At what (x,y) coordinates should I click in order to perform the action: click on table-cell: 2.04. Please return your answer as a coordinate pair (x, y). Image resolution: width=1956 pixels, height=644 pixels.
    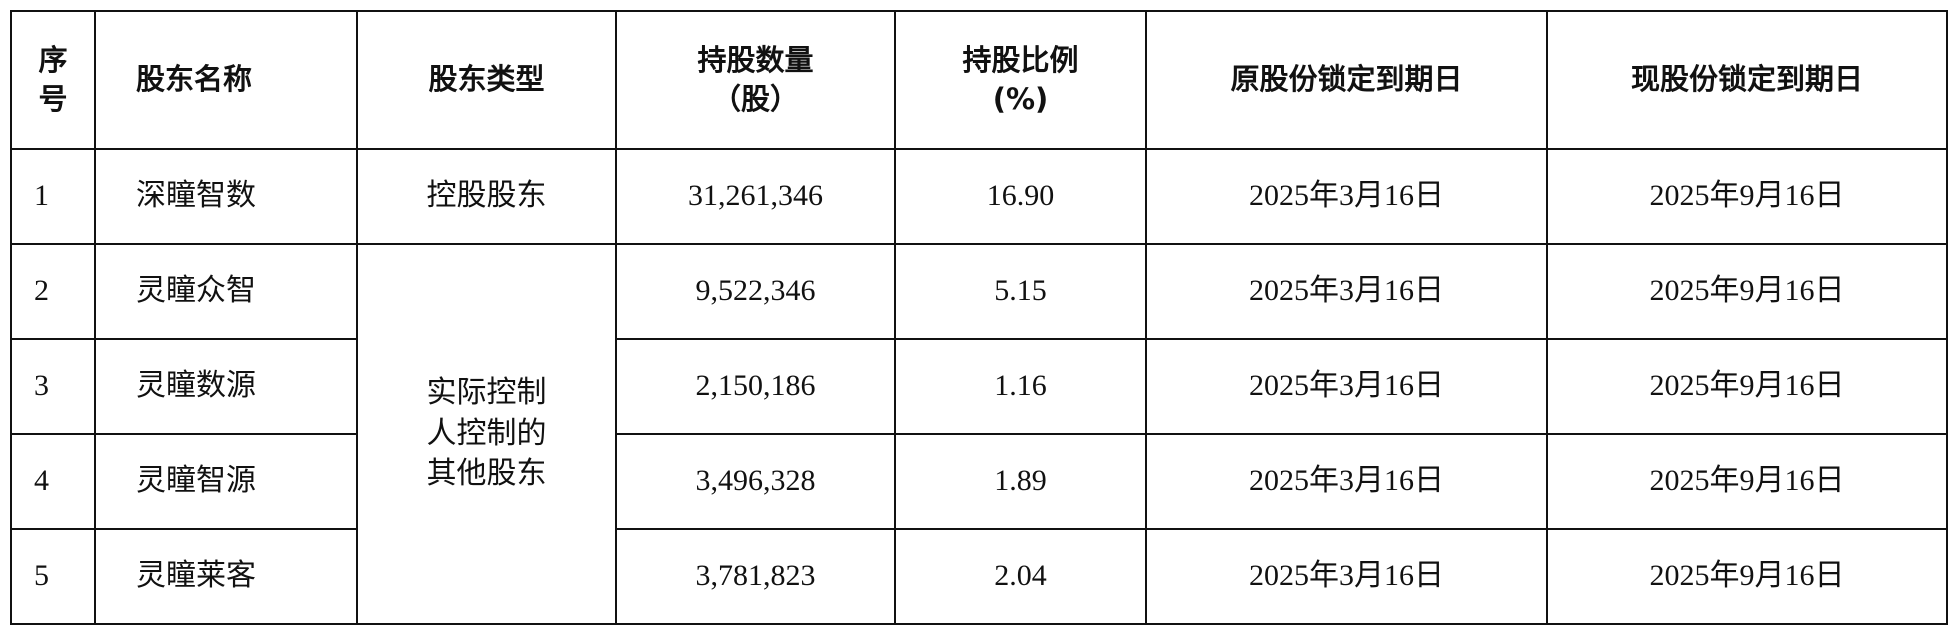
    Looking at the image, I should click on (1020, 576).